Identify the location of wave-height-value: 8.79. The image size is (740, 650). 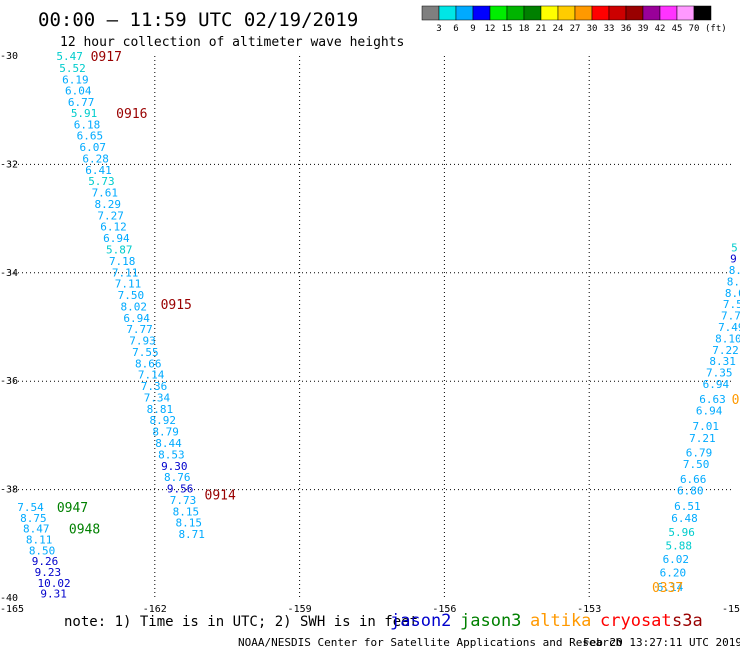
(165, 432).